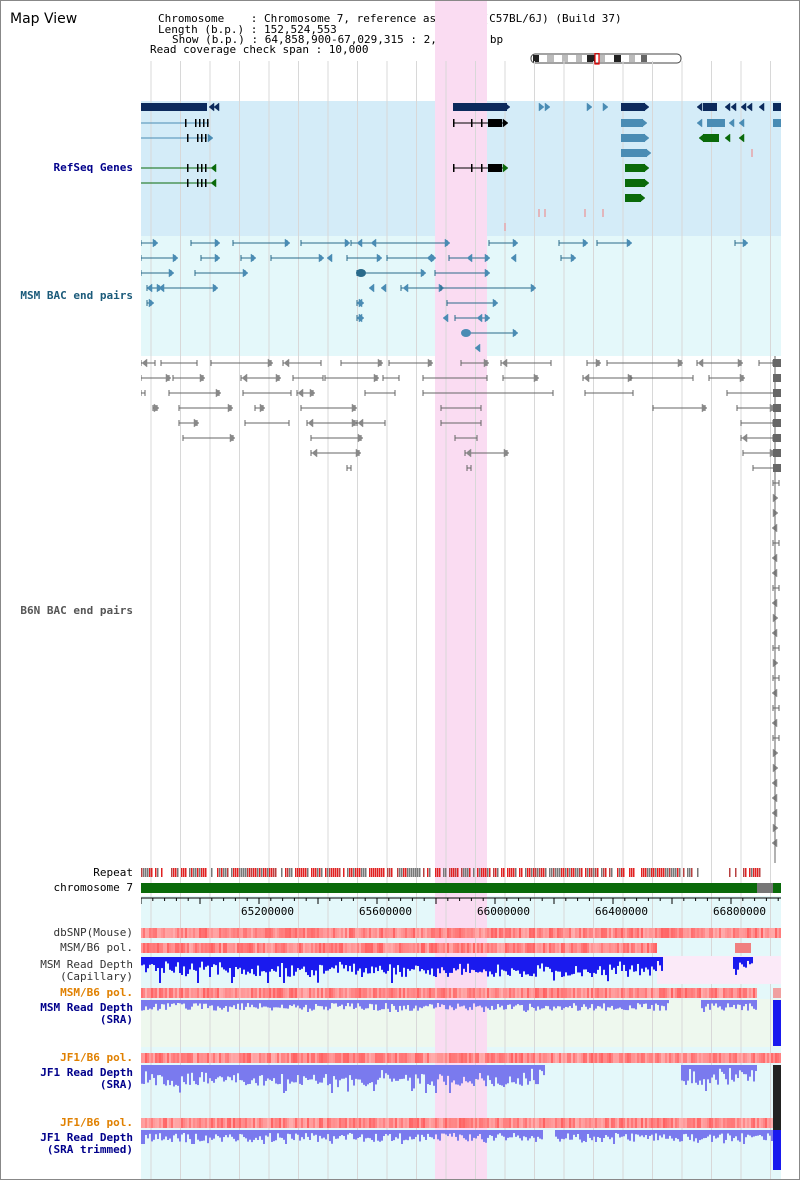  Describe the element at coordinates (607, 59) in the screenshot. I see `chromosome-ideogram` at that location.